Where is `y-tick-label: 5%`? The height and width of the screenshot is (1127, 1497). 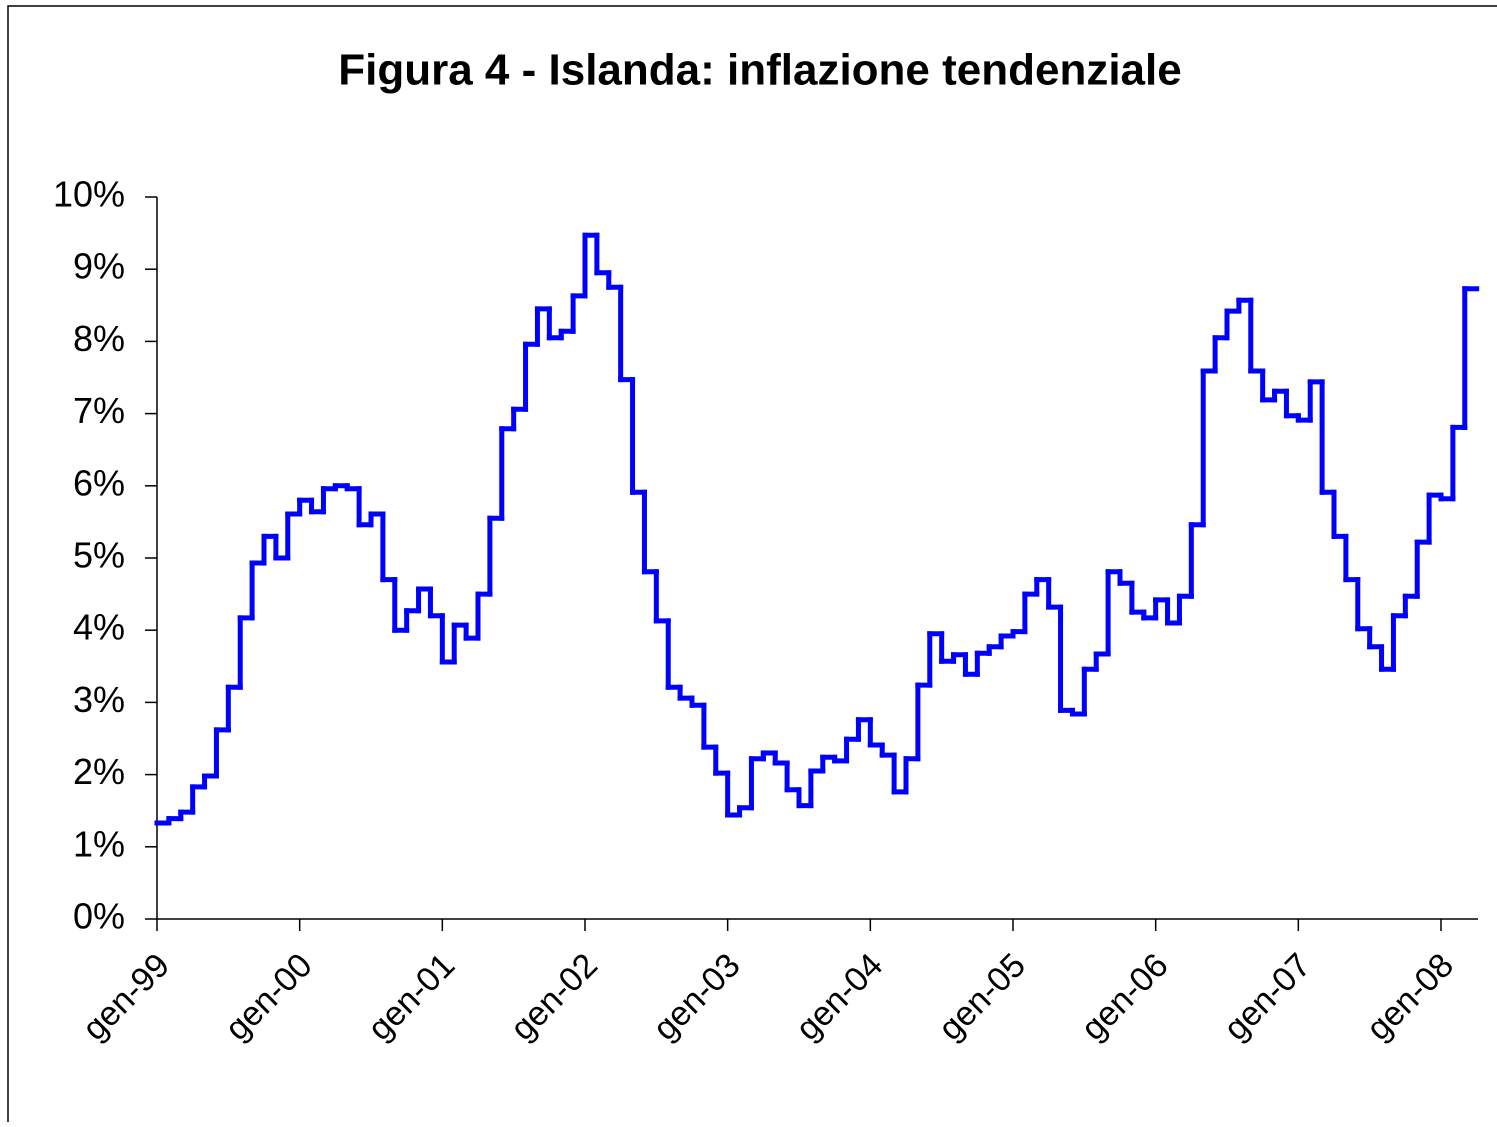 y-tick-label: 5% is located at coordinates (99, 555).